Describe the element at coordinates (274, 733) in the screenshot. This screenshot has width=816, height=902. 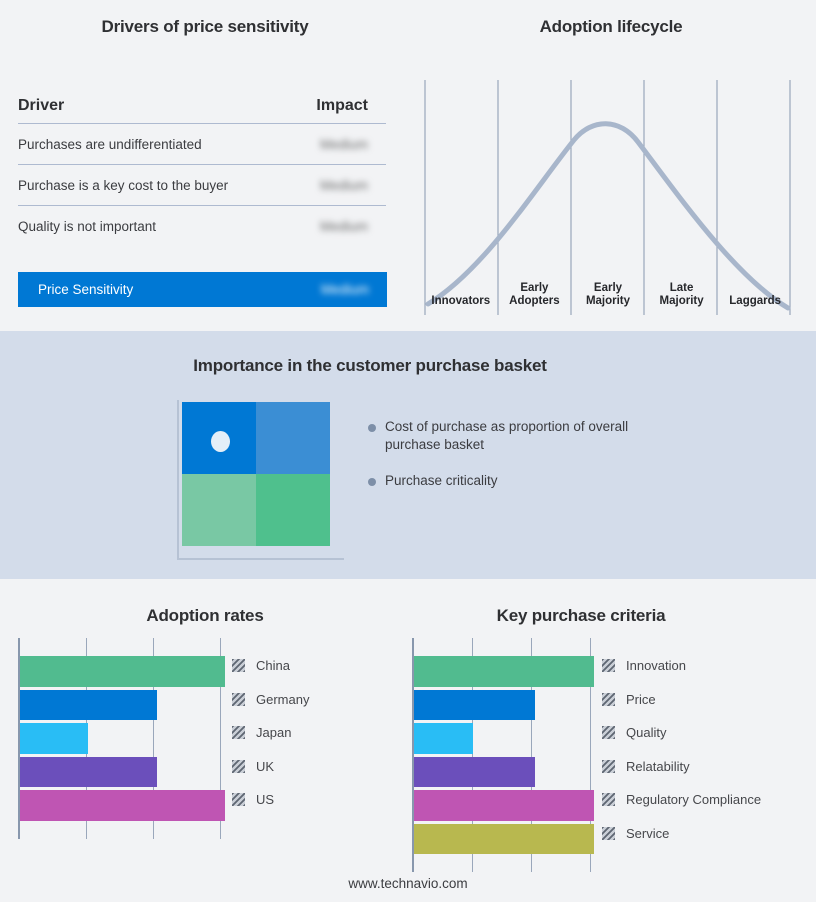
I see `legend-label: Japan` at that location.